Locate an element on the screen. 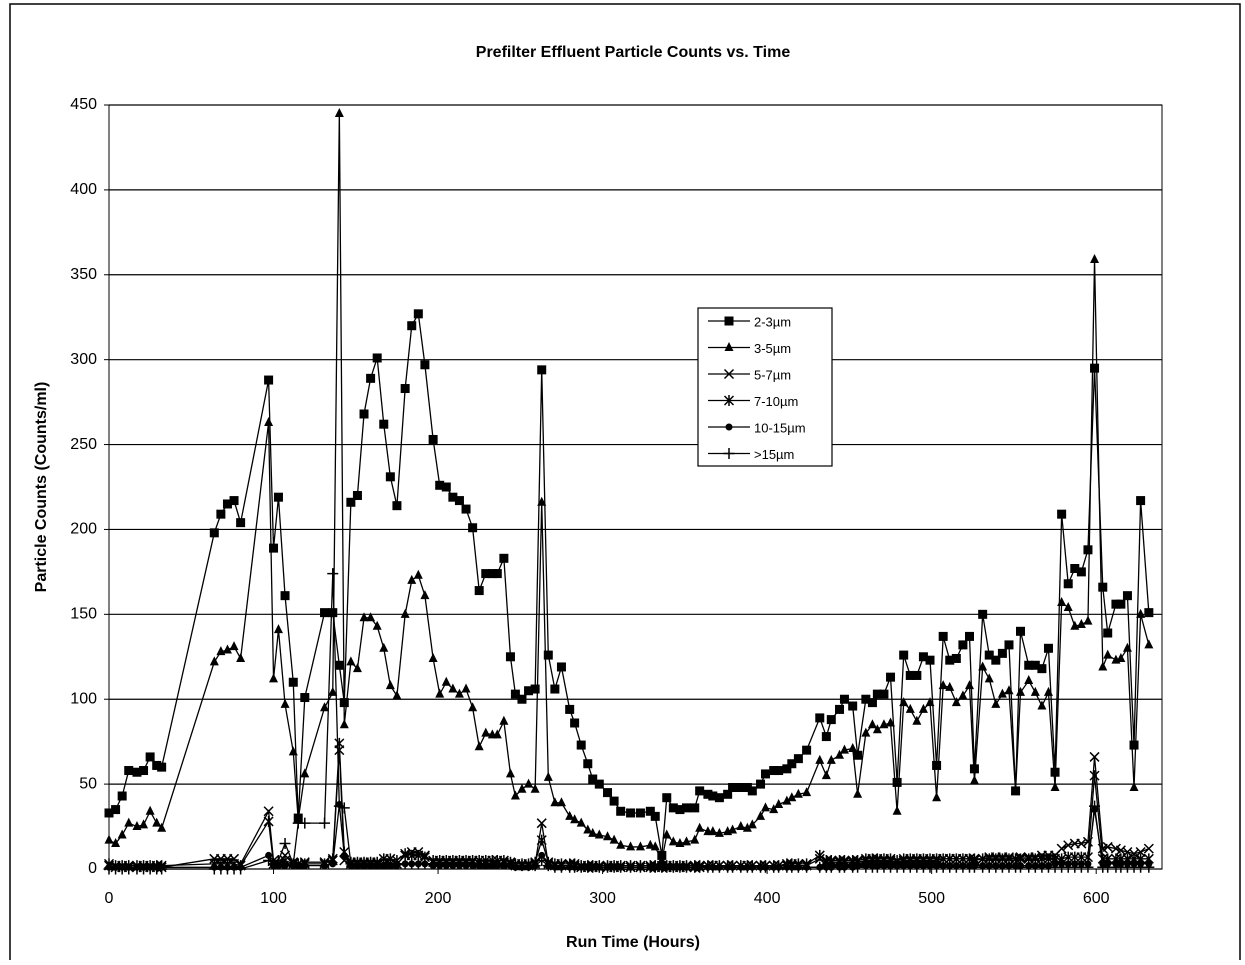 The width and height of the screenshot is (1245, 965). y-tick-label: 0 is located at coordinates (92, 868).